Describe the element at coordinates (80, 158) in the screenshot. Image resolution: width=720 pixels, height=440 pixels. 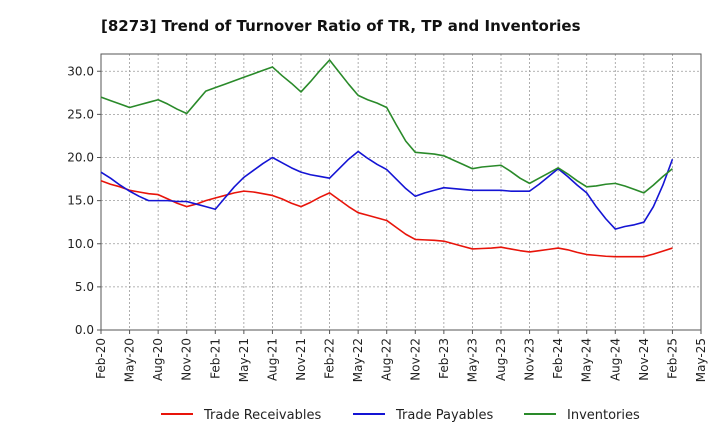
I see `y-tick-label: 20.0` at that location.